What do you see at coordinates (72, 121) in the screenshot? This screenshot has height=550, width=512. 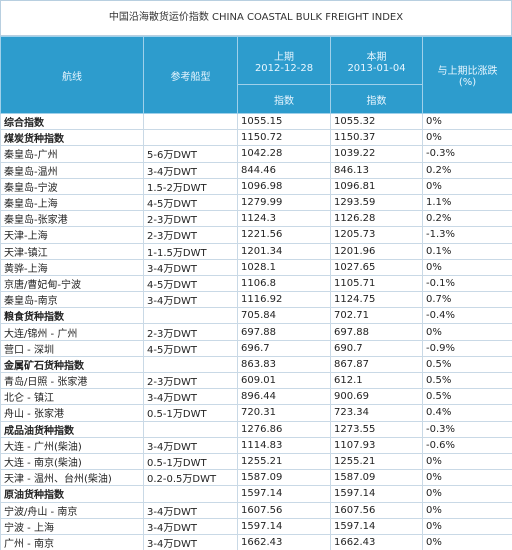 I see `route: 综合指数` at bounding box center [72, 121].